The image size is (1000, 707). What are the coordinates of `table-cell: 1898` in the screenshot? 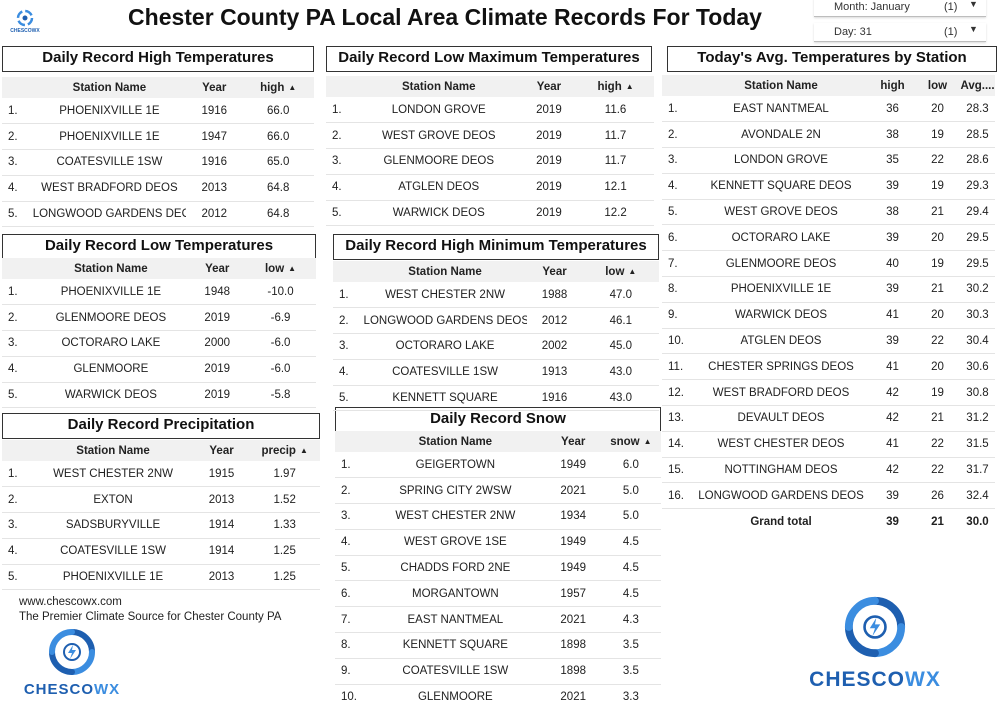 It's located at (573, 671).